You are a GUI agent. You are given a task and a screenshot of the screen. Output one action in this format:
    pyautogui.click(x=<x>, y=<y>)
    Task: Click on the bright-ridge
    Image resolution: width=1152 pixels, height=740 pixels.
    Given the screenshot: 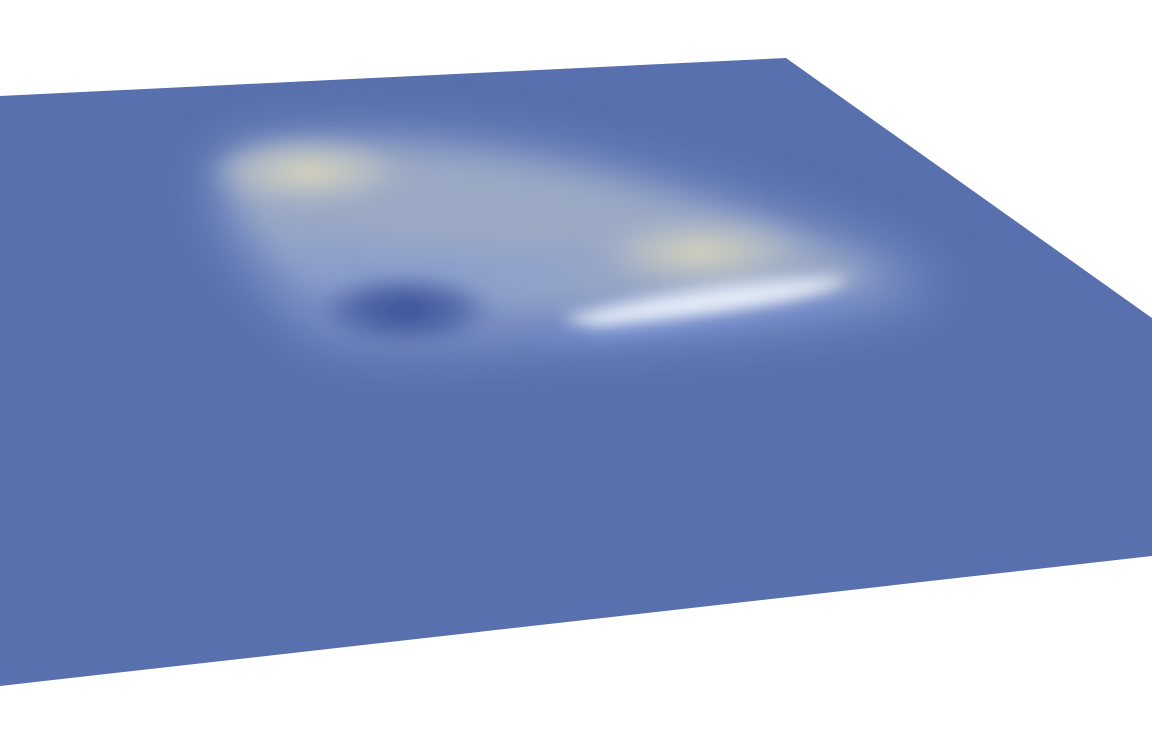 What is the action you would take?
    pyautogui.click(x=705, y=303)
    